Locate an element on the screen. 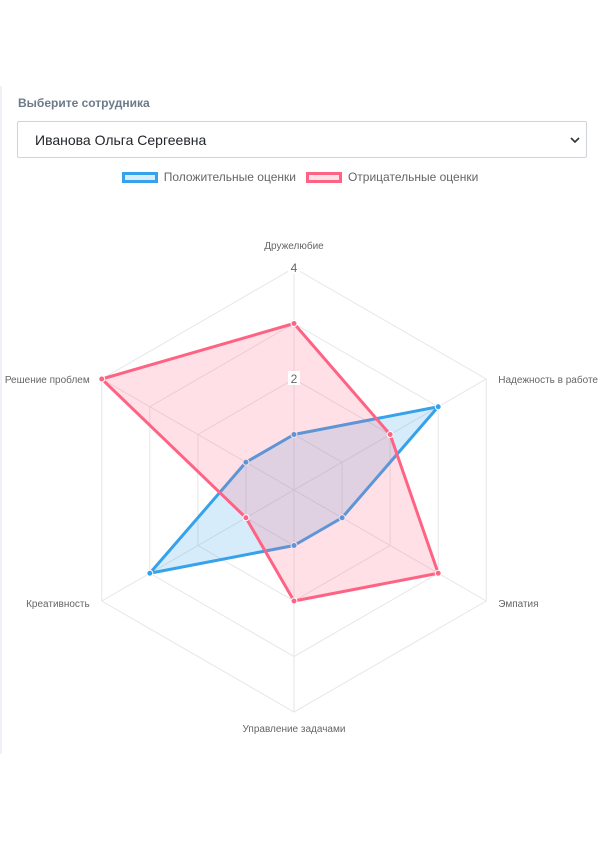  axis-label-0: Дружелюбие is located at coordinates (294, 246).